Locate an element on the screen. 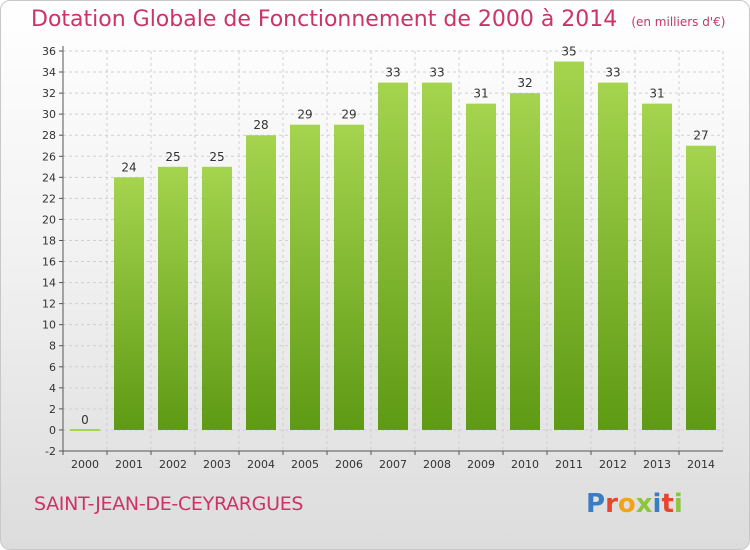 This screenshot has height=550, width=750. y-tick-label: 2 is located at coordinates (52, 409).